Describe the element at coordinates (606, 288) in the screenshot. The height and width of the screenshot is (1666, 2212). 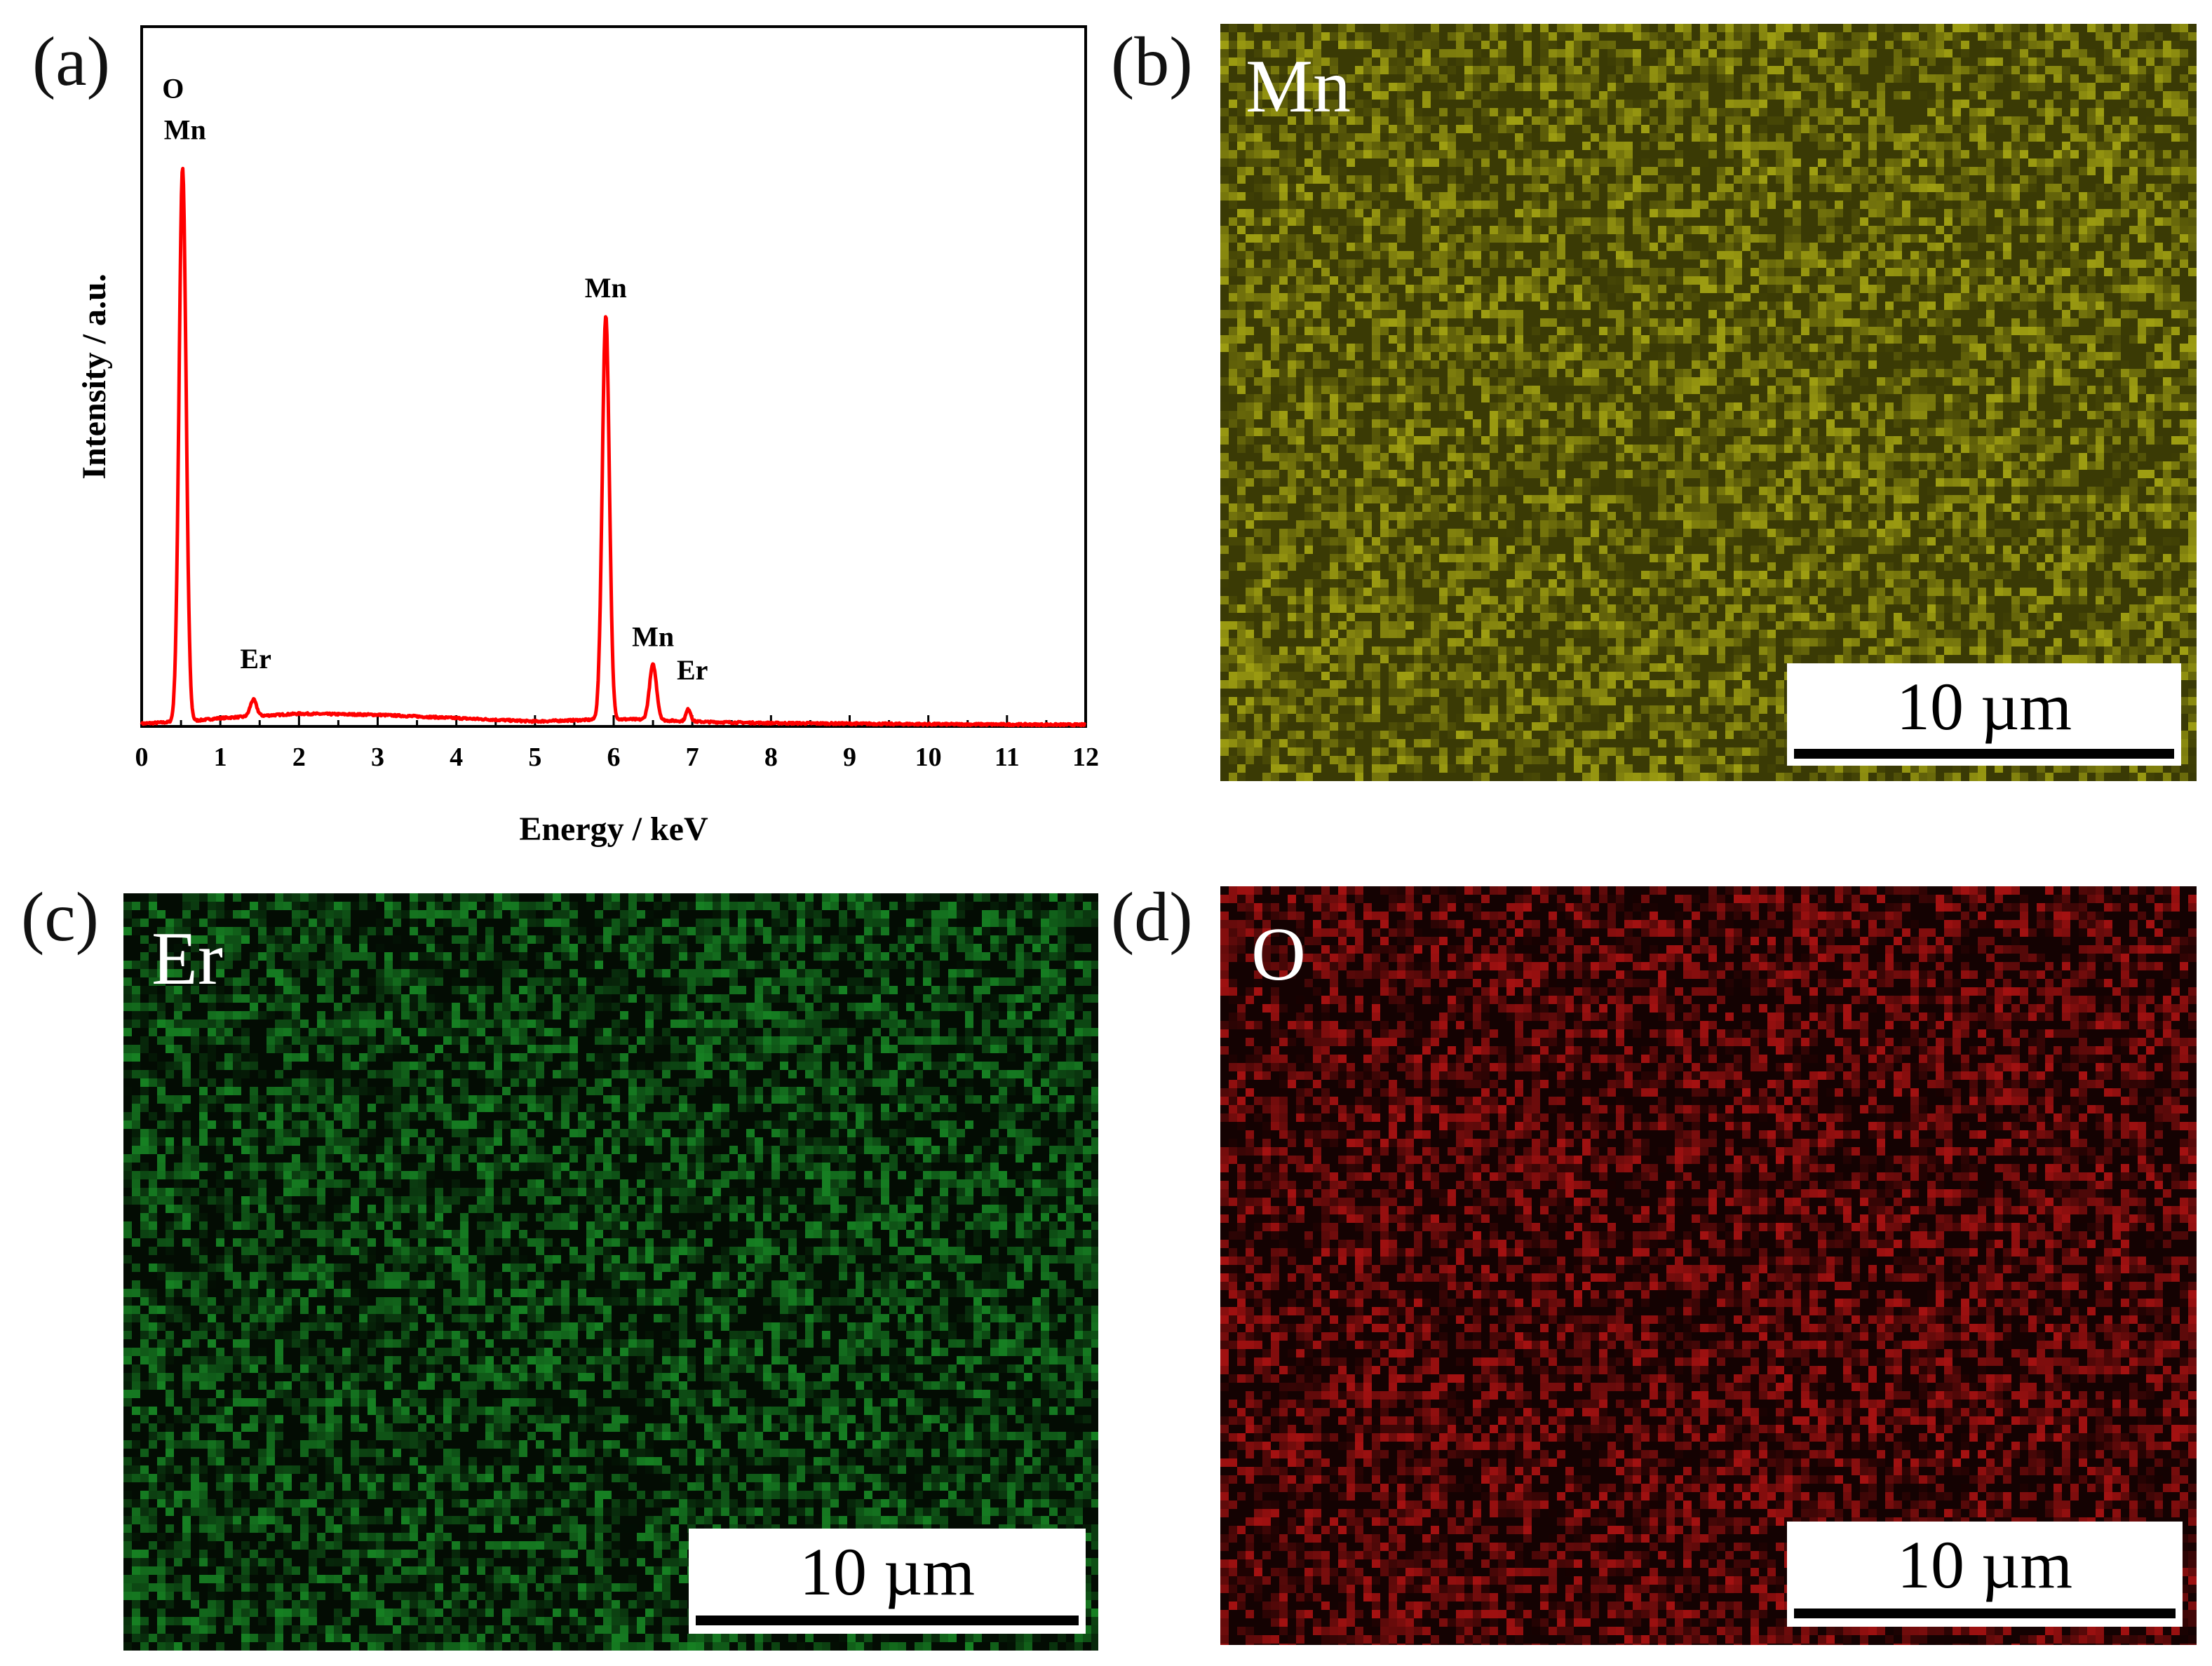
I see `peak-label-3: Mn` at that location.